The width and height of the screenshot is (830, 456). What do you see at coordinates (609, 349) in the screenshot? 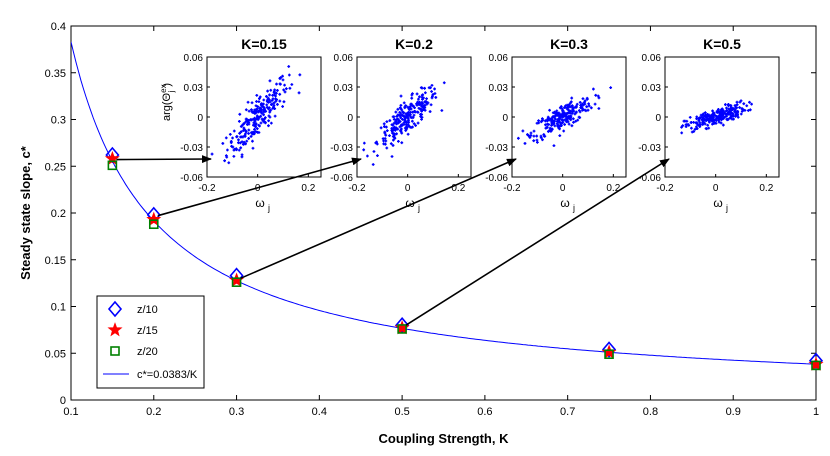
I see `marker-z-10-point` at bounding box center [609, 349].